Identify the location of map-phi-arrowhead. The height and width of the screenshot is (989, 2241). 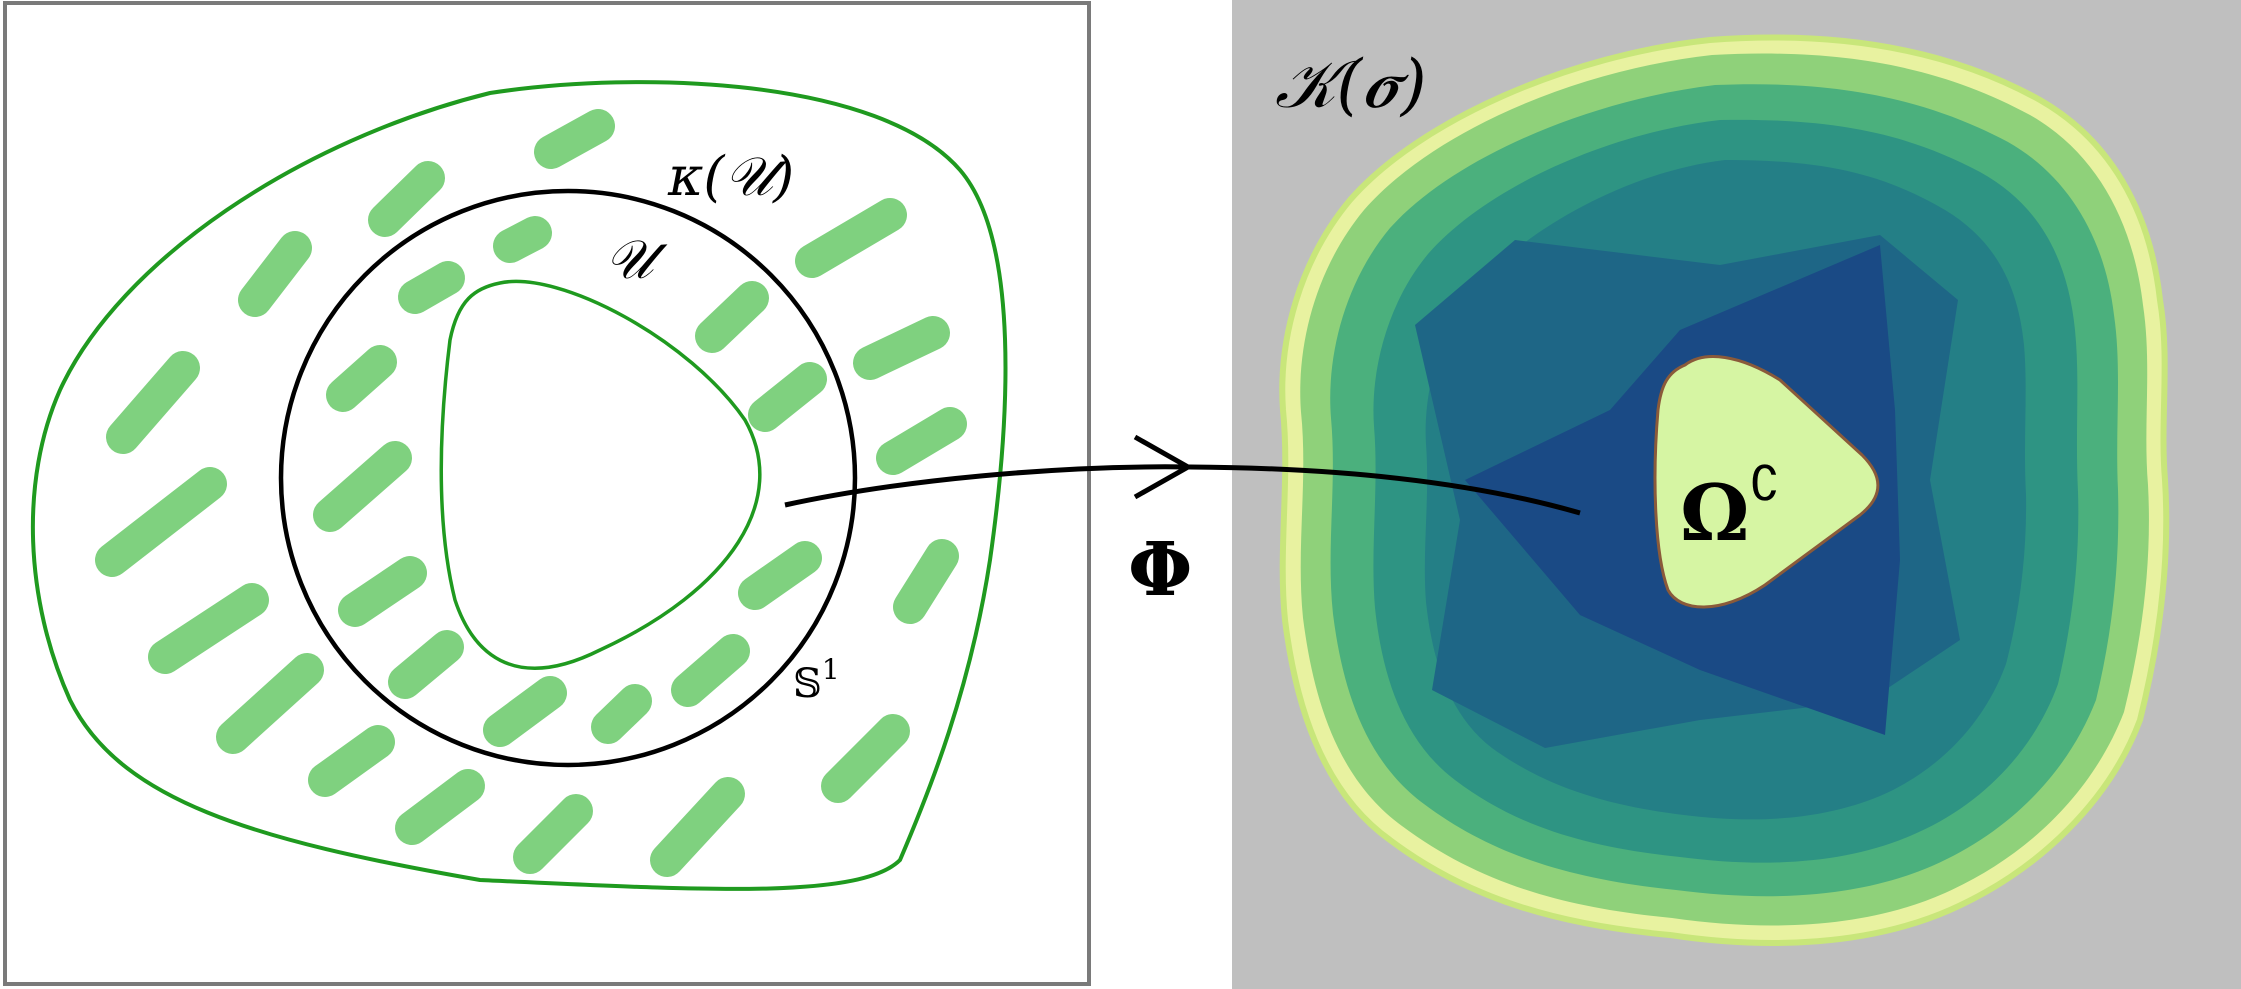
(1163, 467).